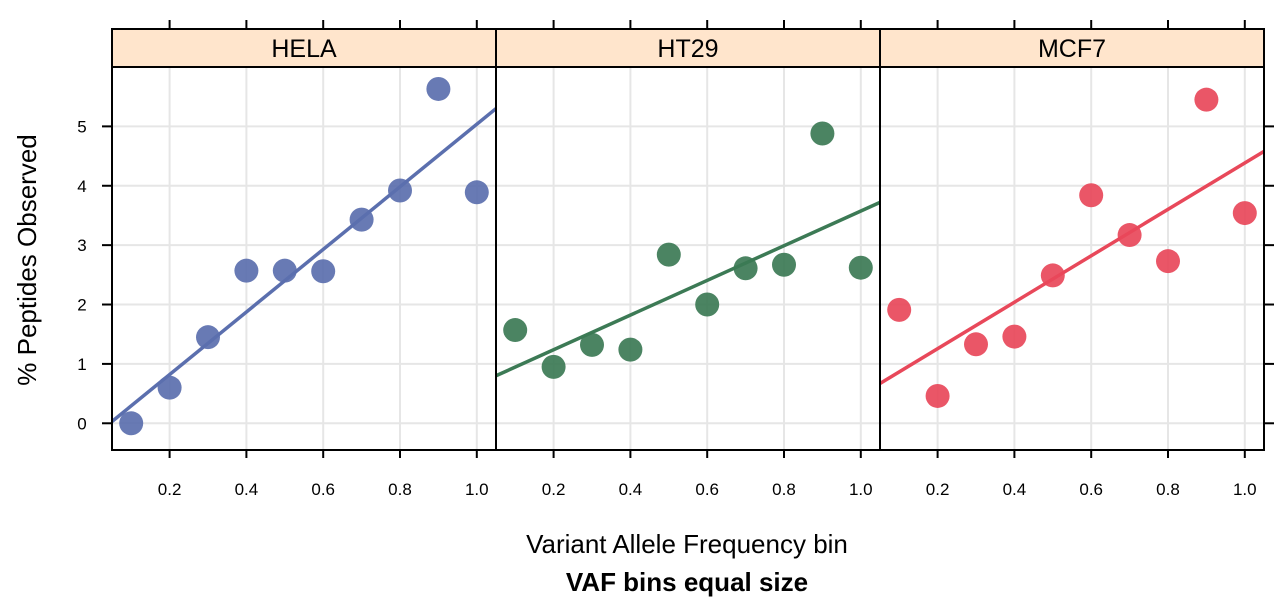 The height and width of the screenshot is (607, 1279). Describe the element at coordinates (687, 544) in the screenshot. I see `x-axis-label: Variant Allele Frequency bin` at that location.